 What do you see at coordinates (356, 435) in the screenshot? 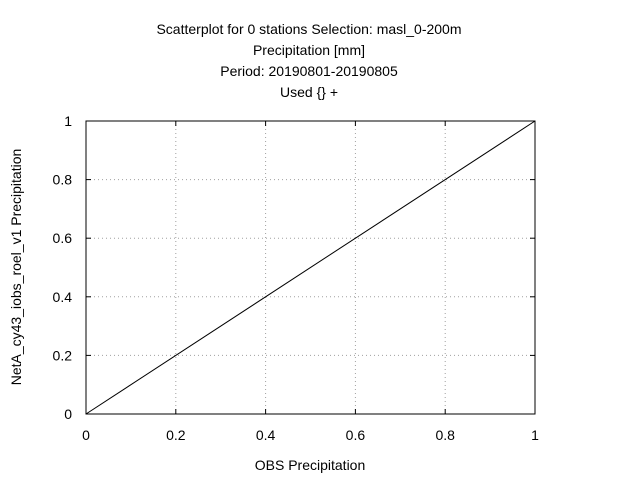
I see `x-tick-label: 0.6` at bounding box center [356, 435].